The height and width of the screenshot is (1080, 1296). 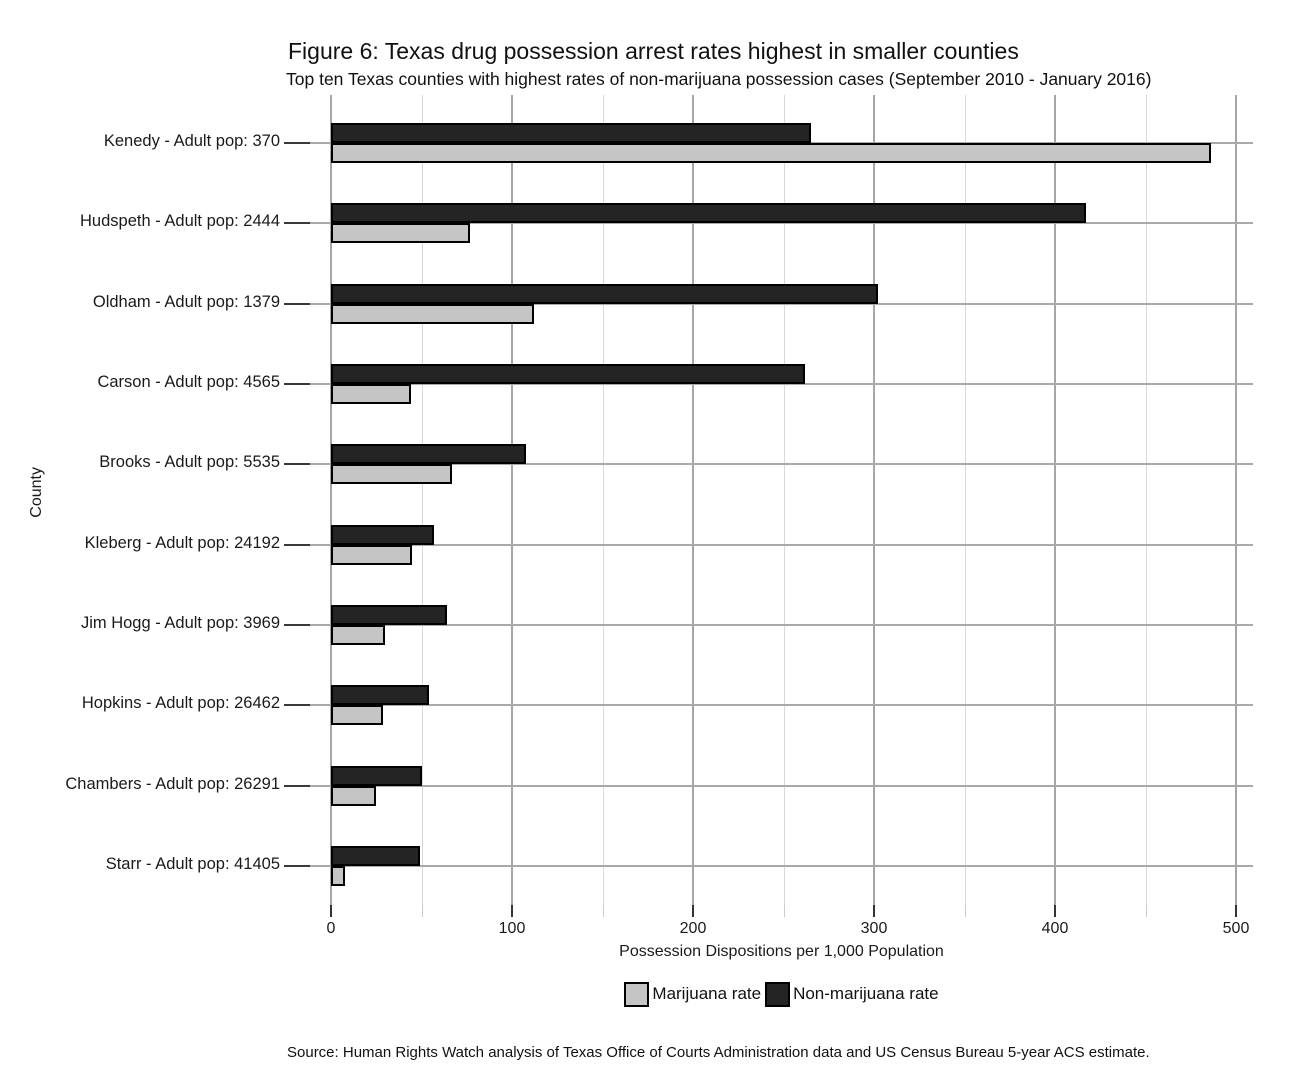 I want to click on x-tick-label-300: 300, so click(x=874, y=928).